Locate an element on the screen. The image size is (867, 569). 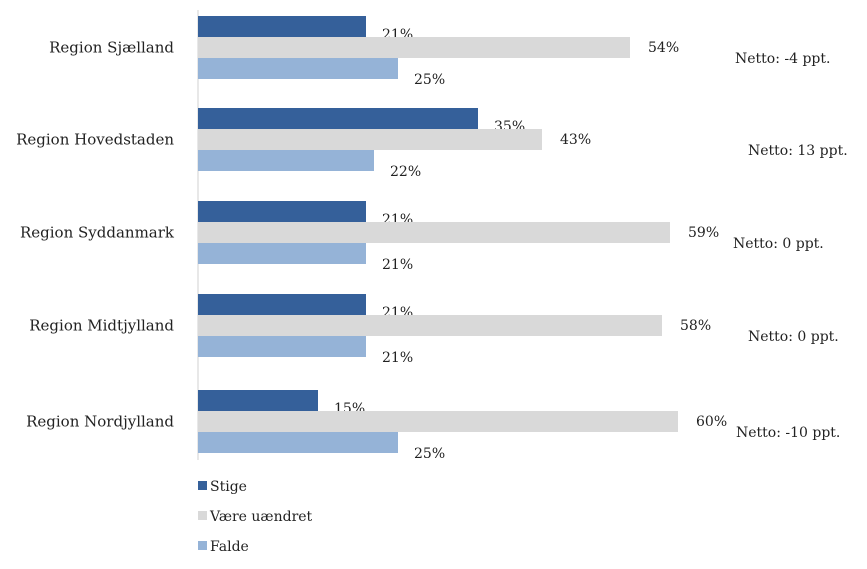
data-label: 58% is located at coordinates (695, 326).